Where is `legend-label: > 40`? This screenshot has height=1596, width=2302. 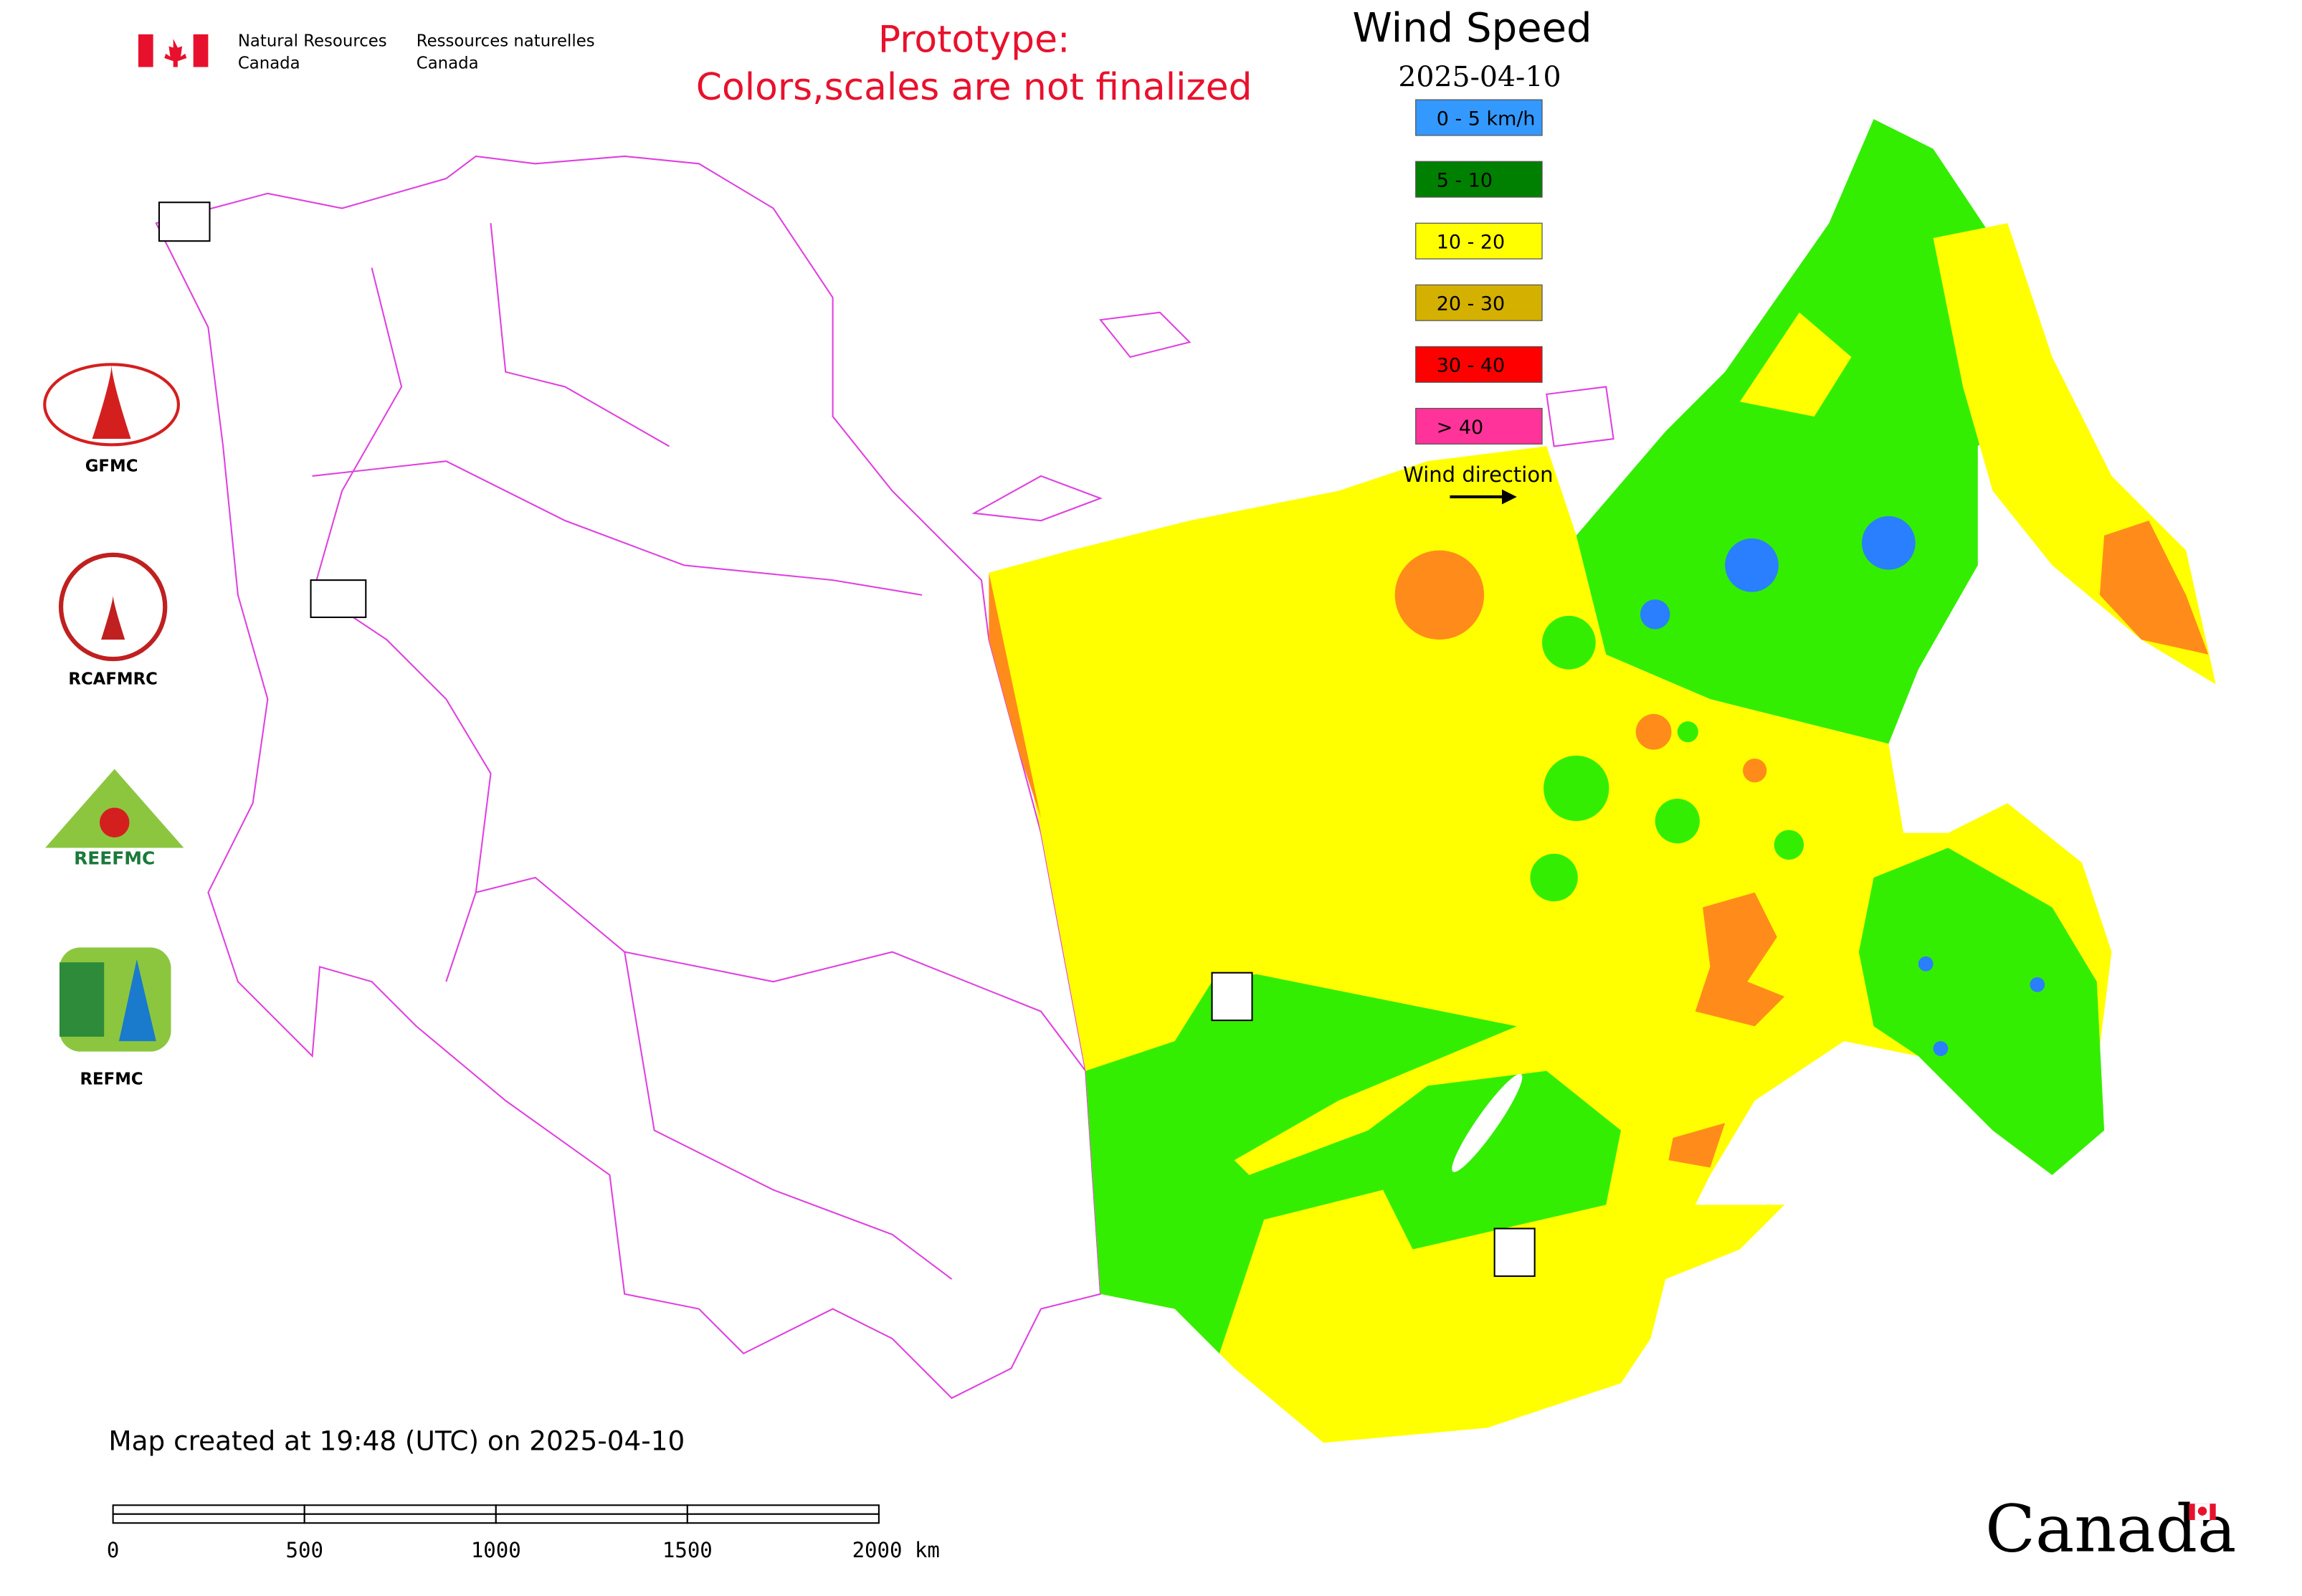 legend-label: > 40 is located at coordinates (1460, 428).